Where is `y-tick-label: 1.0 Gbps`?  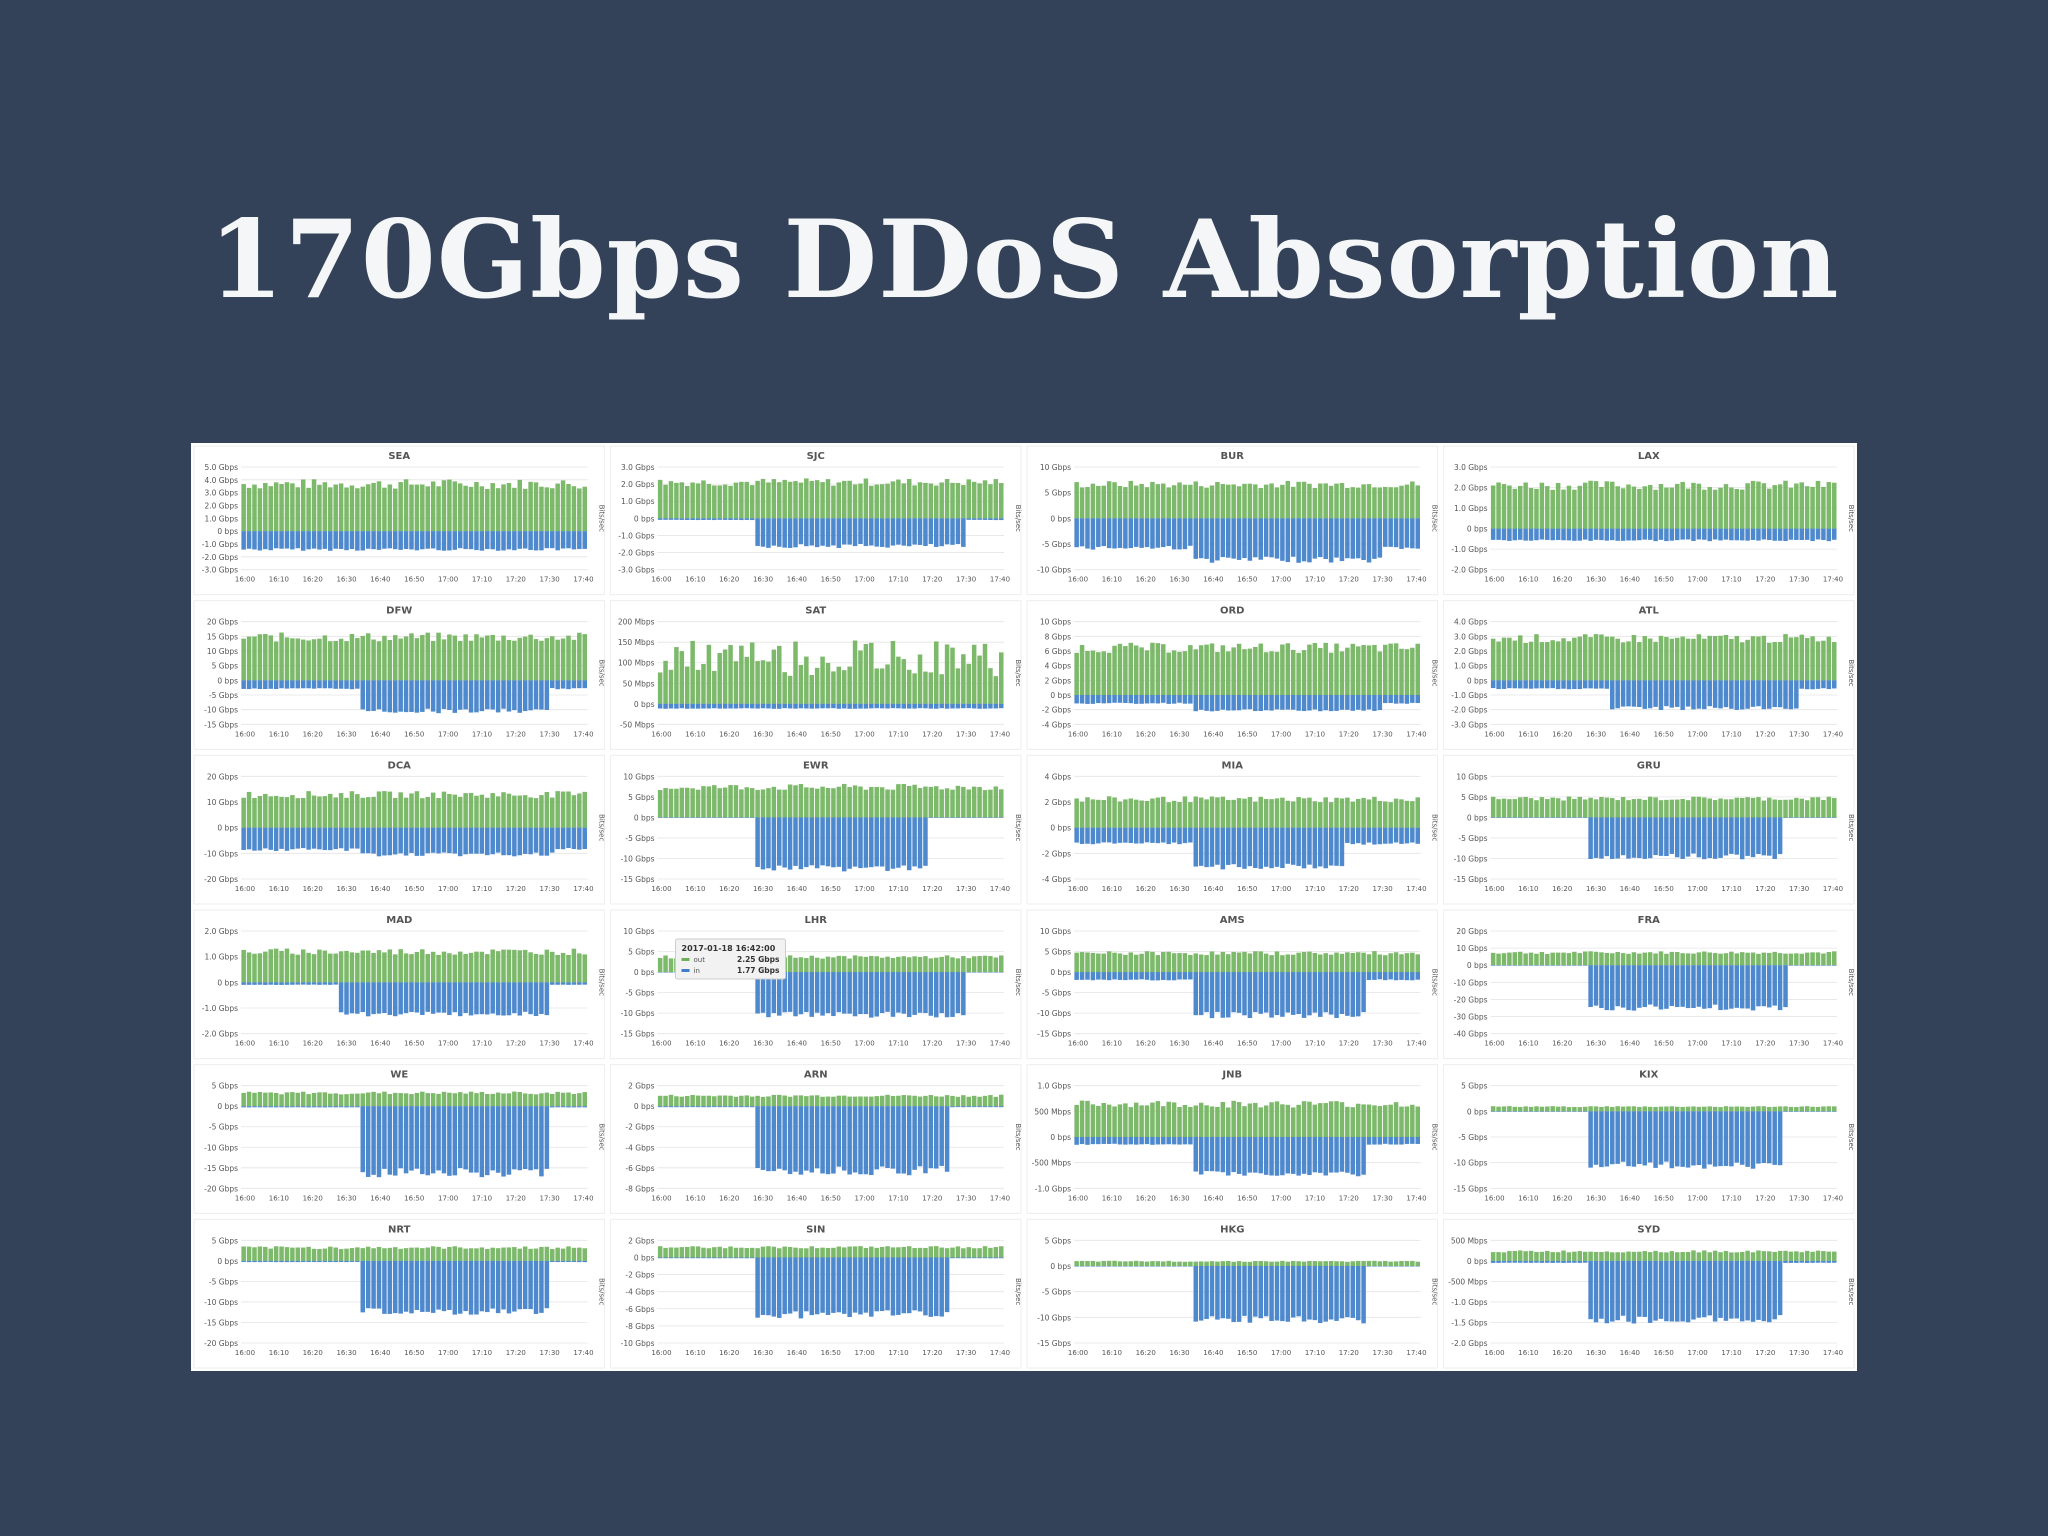
y-tick-label: 1.0 Gbps is located at coordinates (1054, 1086).